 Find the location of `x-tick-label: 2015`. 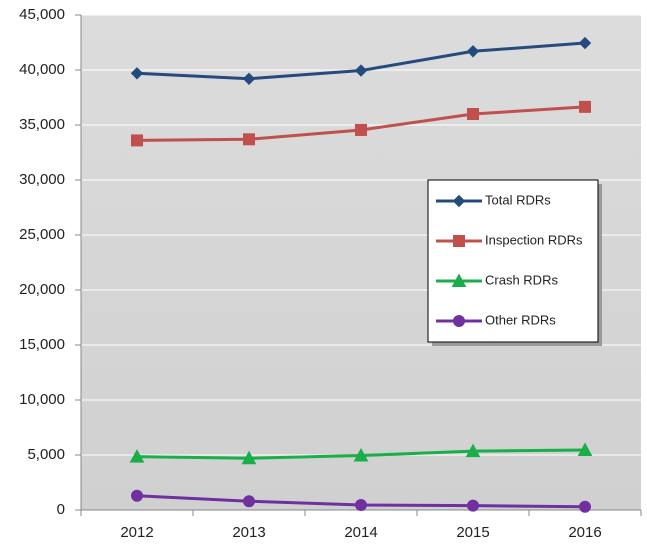

x-tick-label: 2015 is located at coordinates (472, 532).